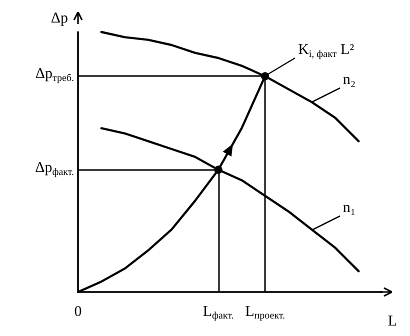 This screenshot has height=336, width=410. Describe the element at coordinates (54, 75) in the screenshot. I see `ref-line-label: Δp$_{треб.}$` at that location.